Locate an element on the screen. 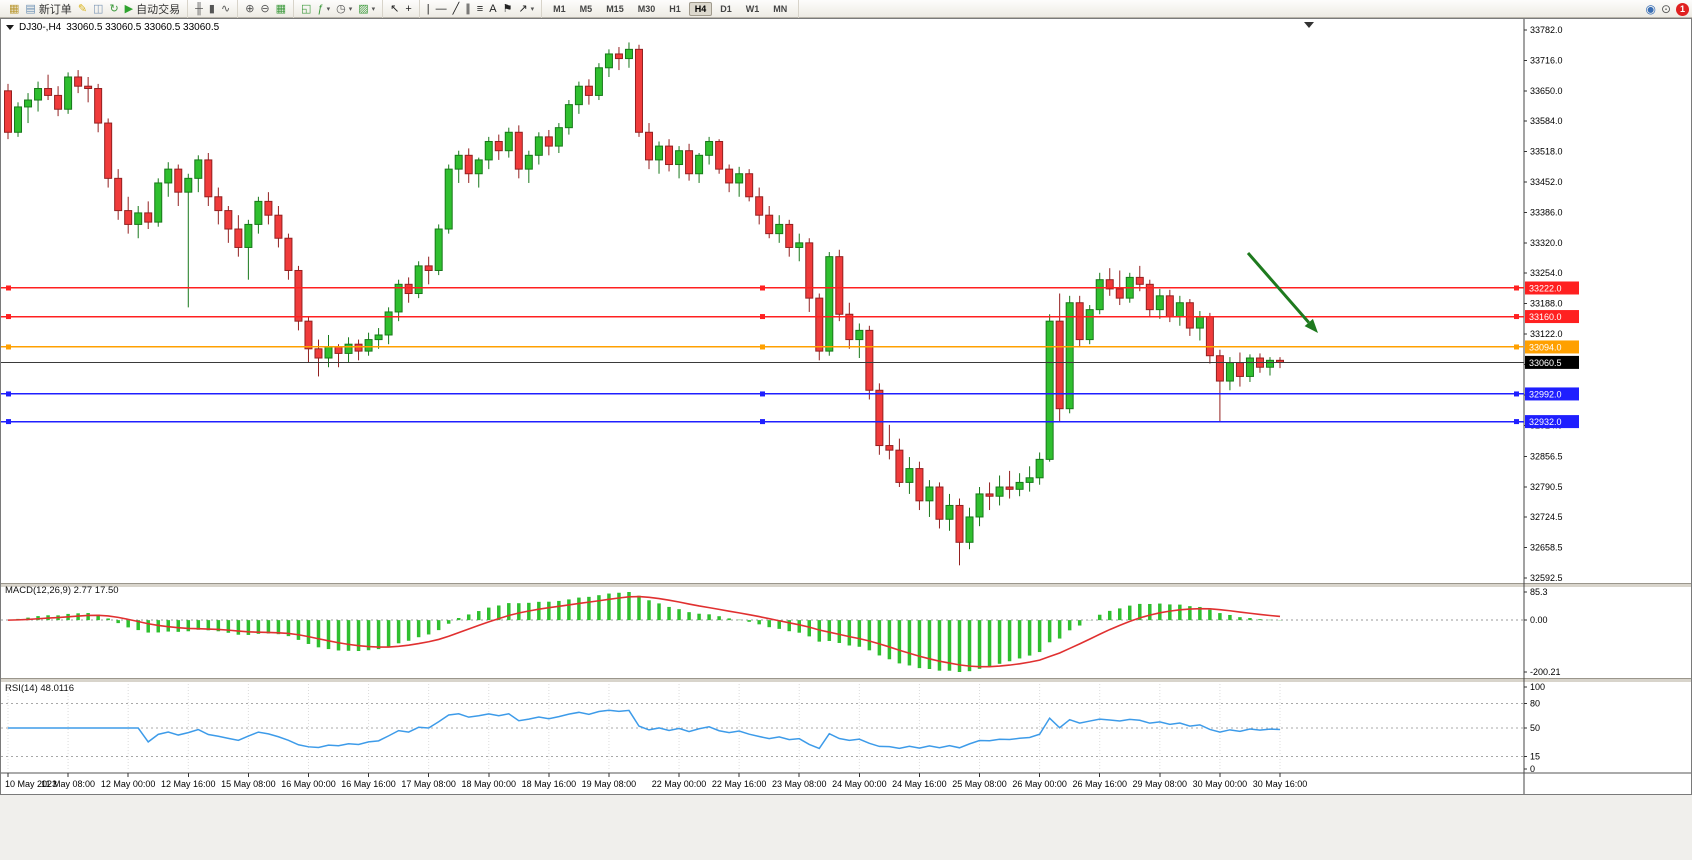 This screenshot has height=860, width=1692. new-order-button-label: 新订单 is located at coordinates (55, 9).